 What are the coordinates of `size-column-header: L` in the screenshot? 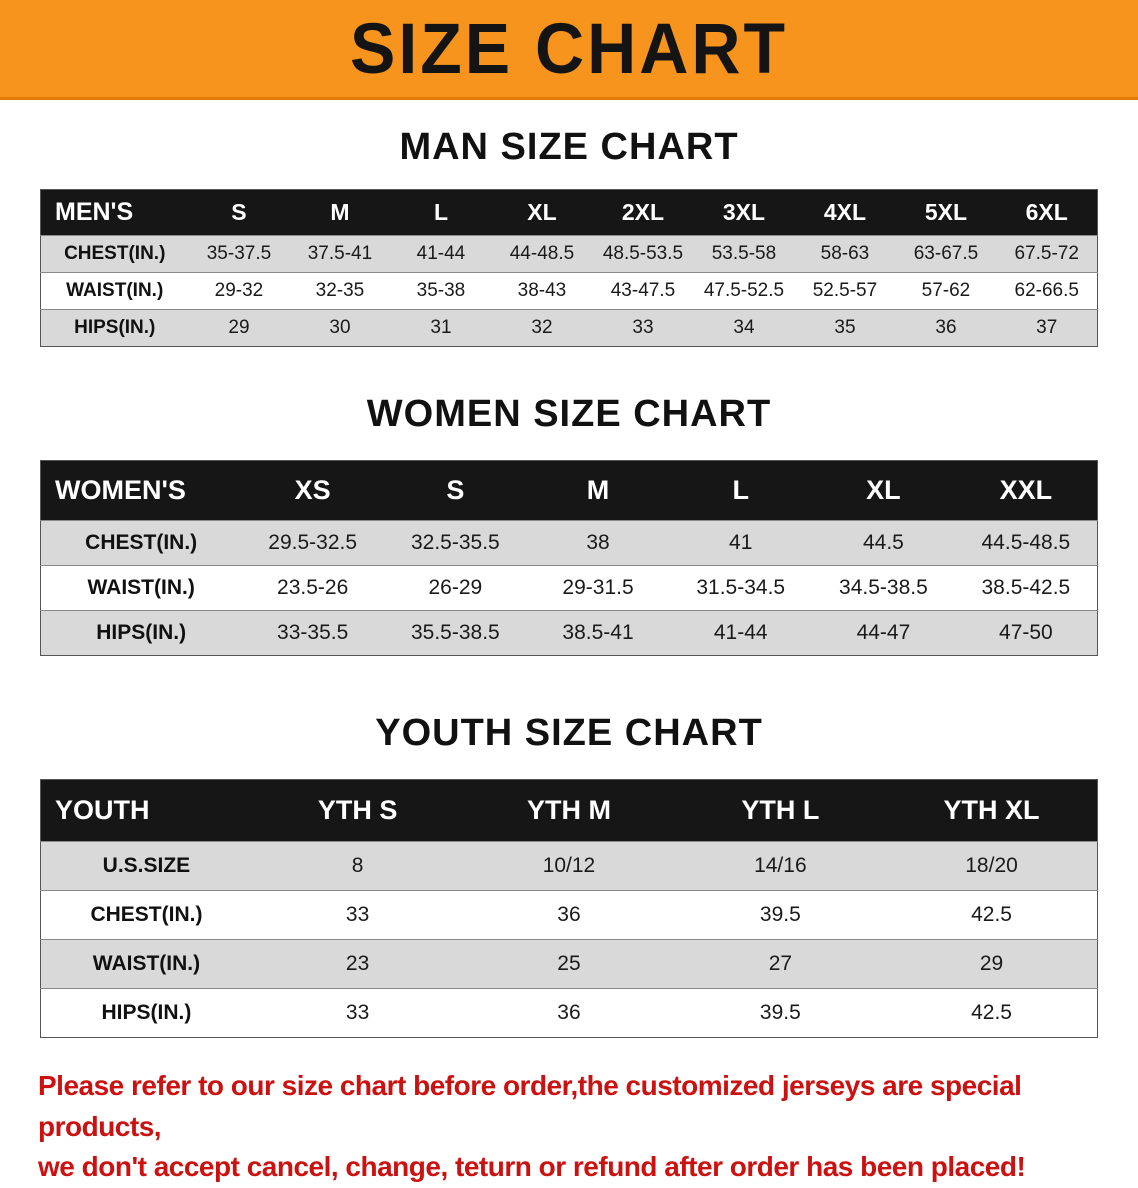 It's located at (741, 490).